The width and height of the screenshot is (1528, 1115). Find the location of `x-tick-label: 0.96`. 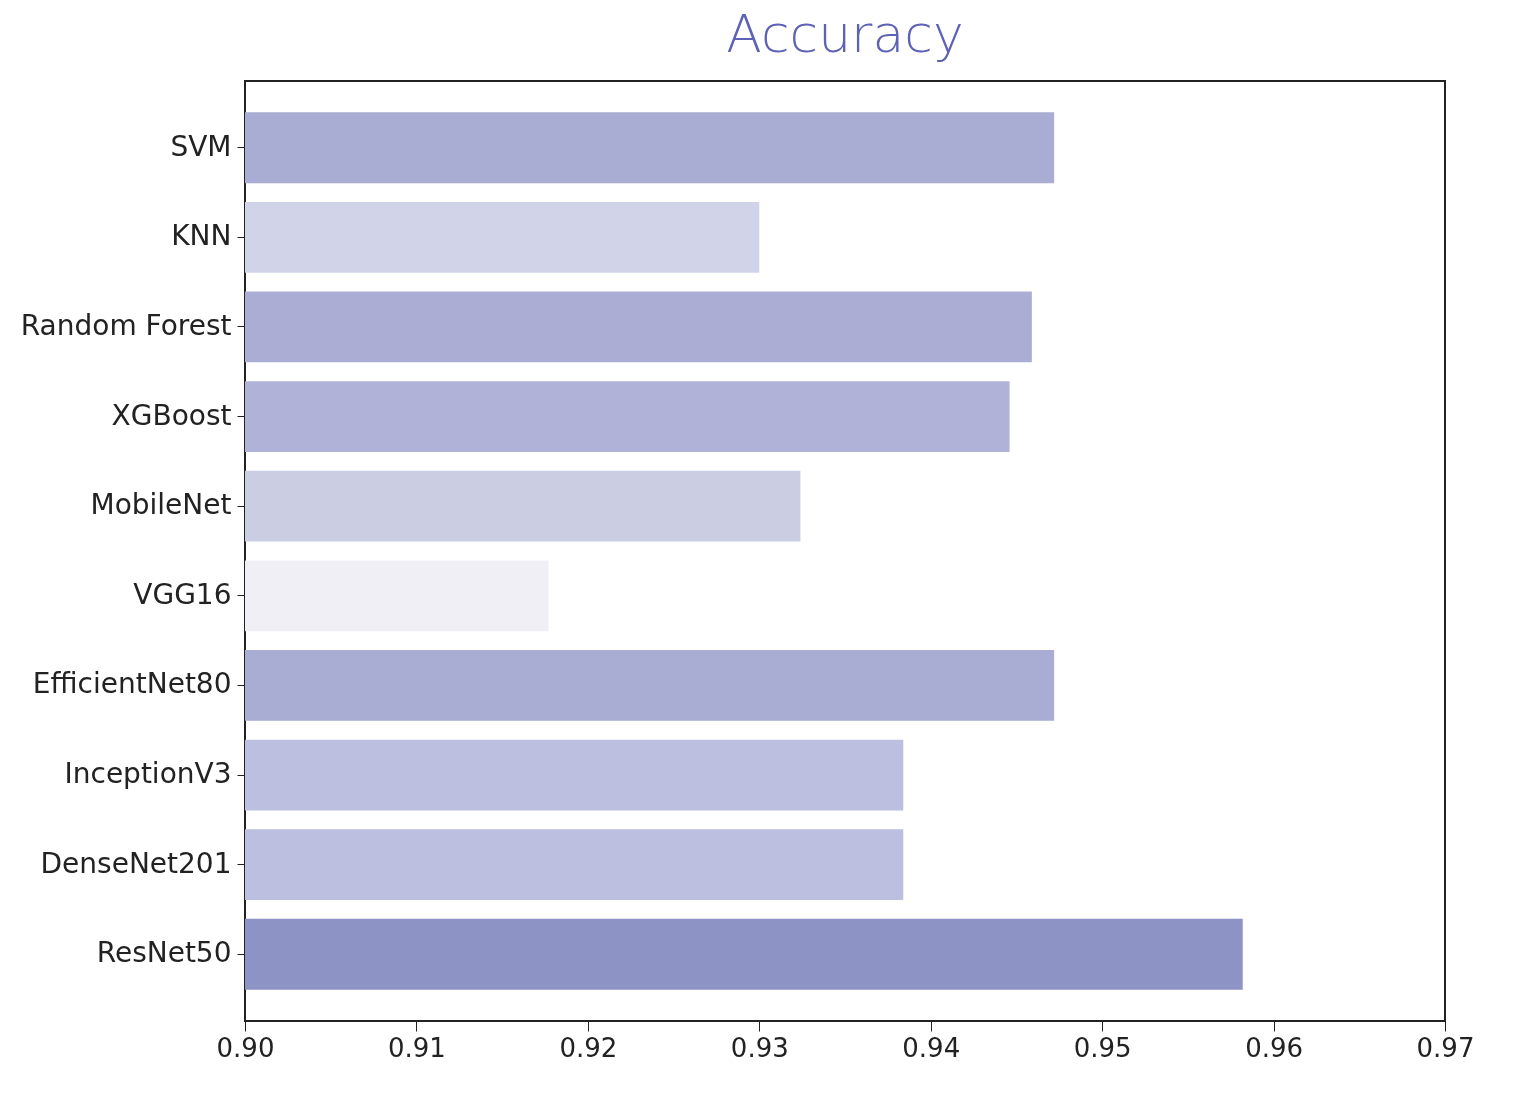

x-tick-label: 0.96 is located at coordinates (1274, 1047).